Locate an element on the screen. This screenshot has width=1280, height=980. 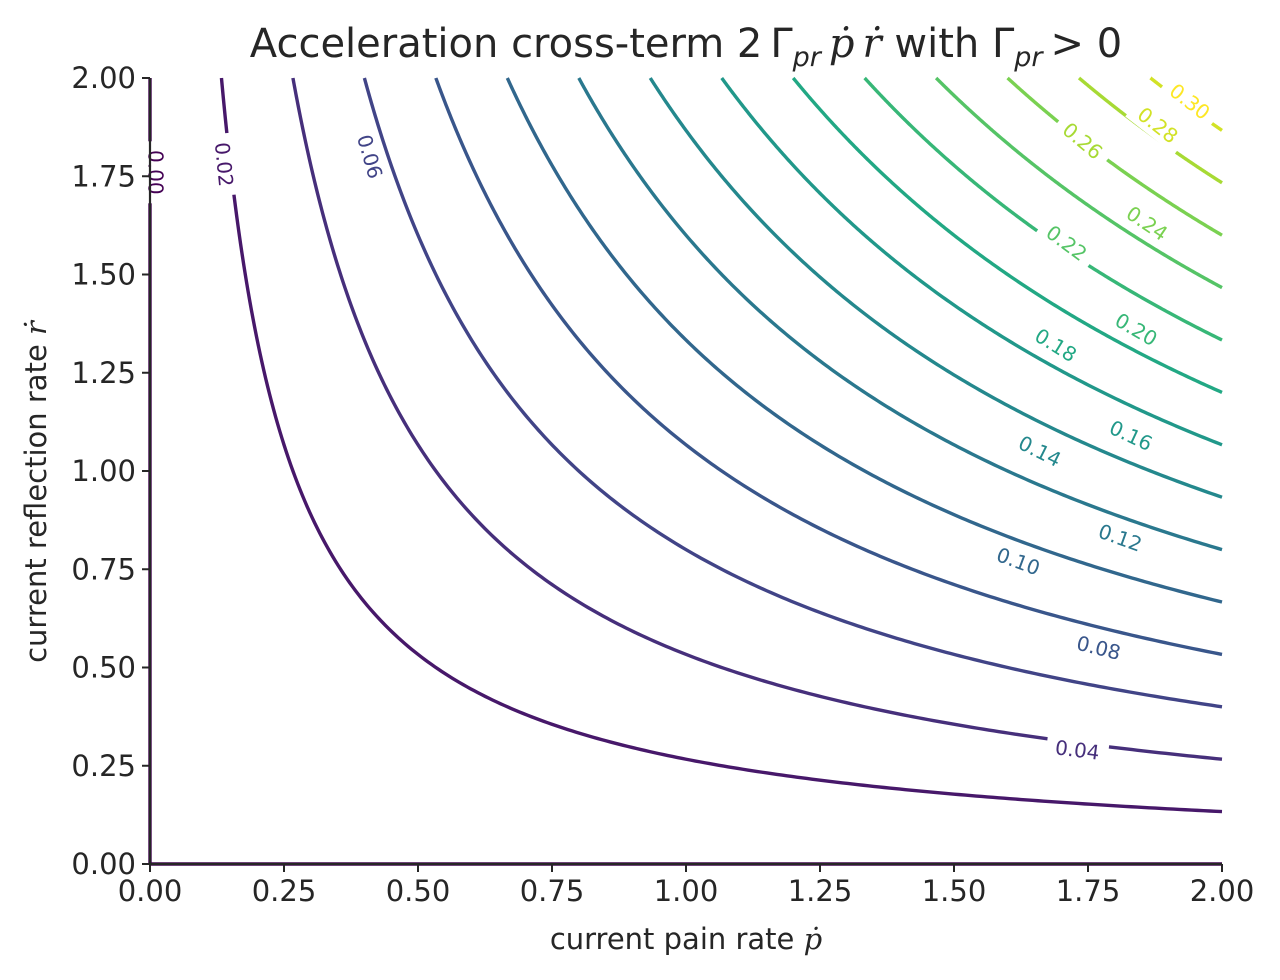
y-tick-label: 0.00 is located at coordinates (103, 864).